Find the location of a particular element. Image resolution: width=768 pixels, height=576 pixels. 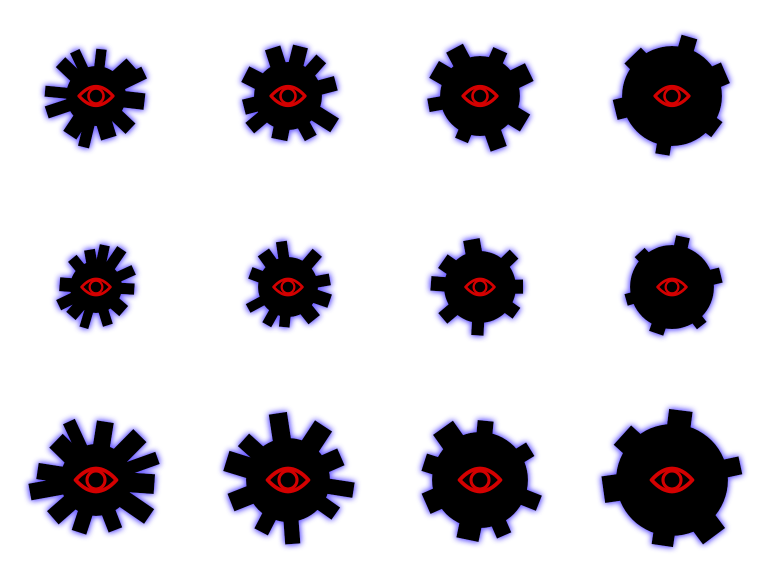

gear-eye-icon-r3c3 is located at coordinates (481, 481).